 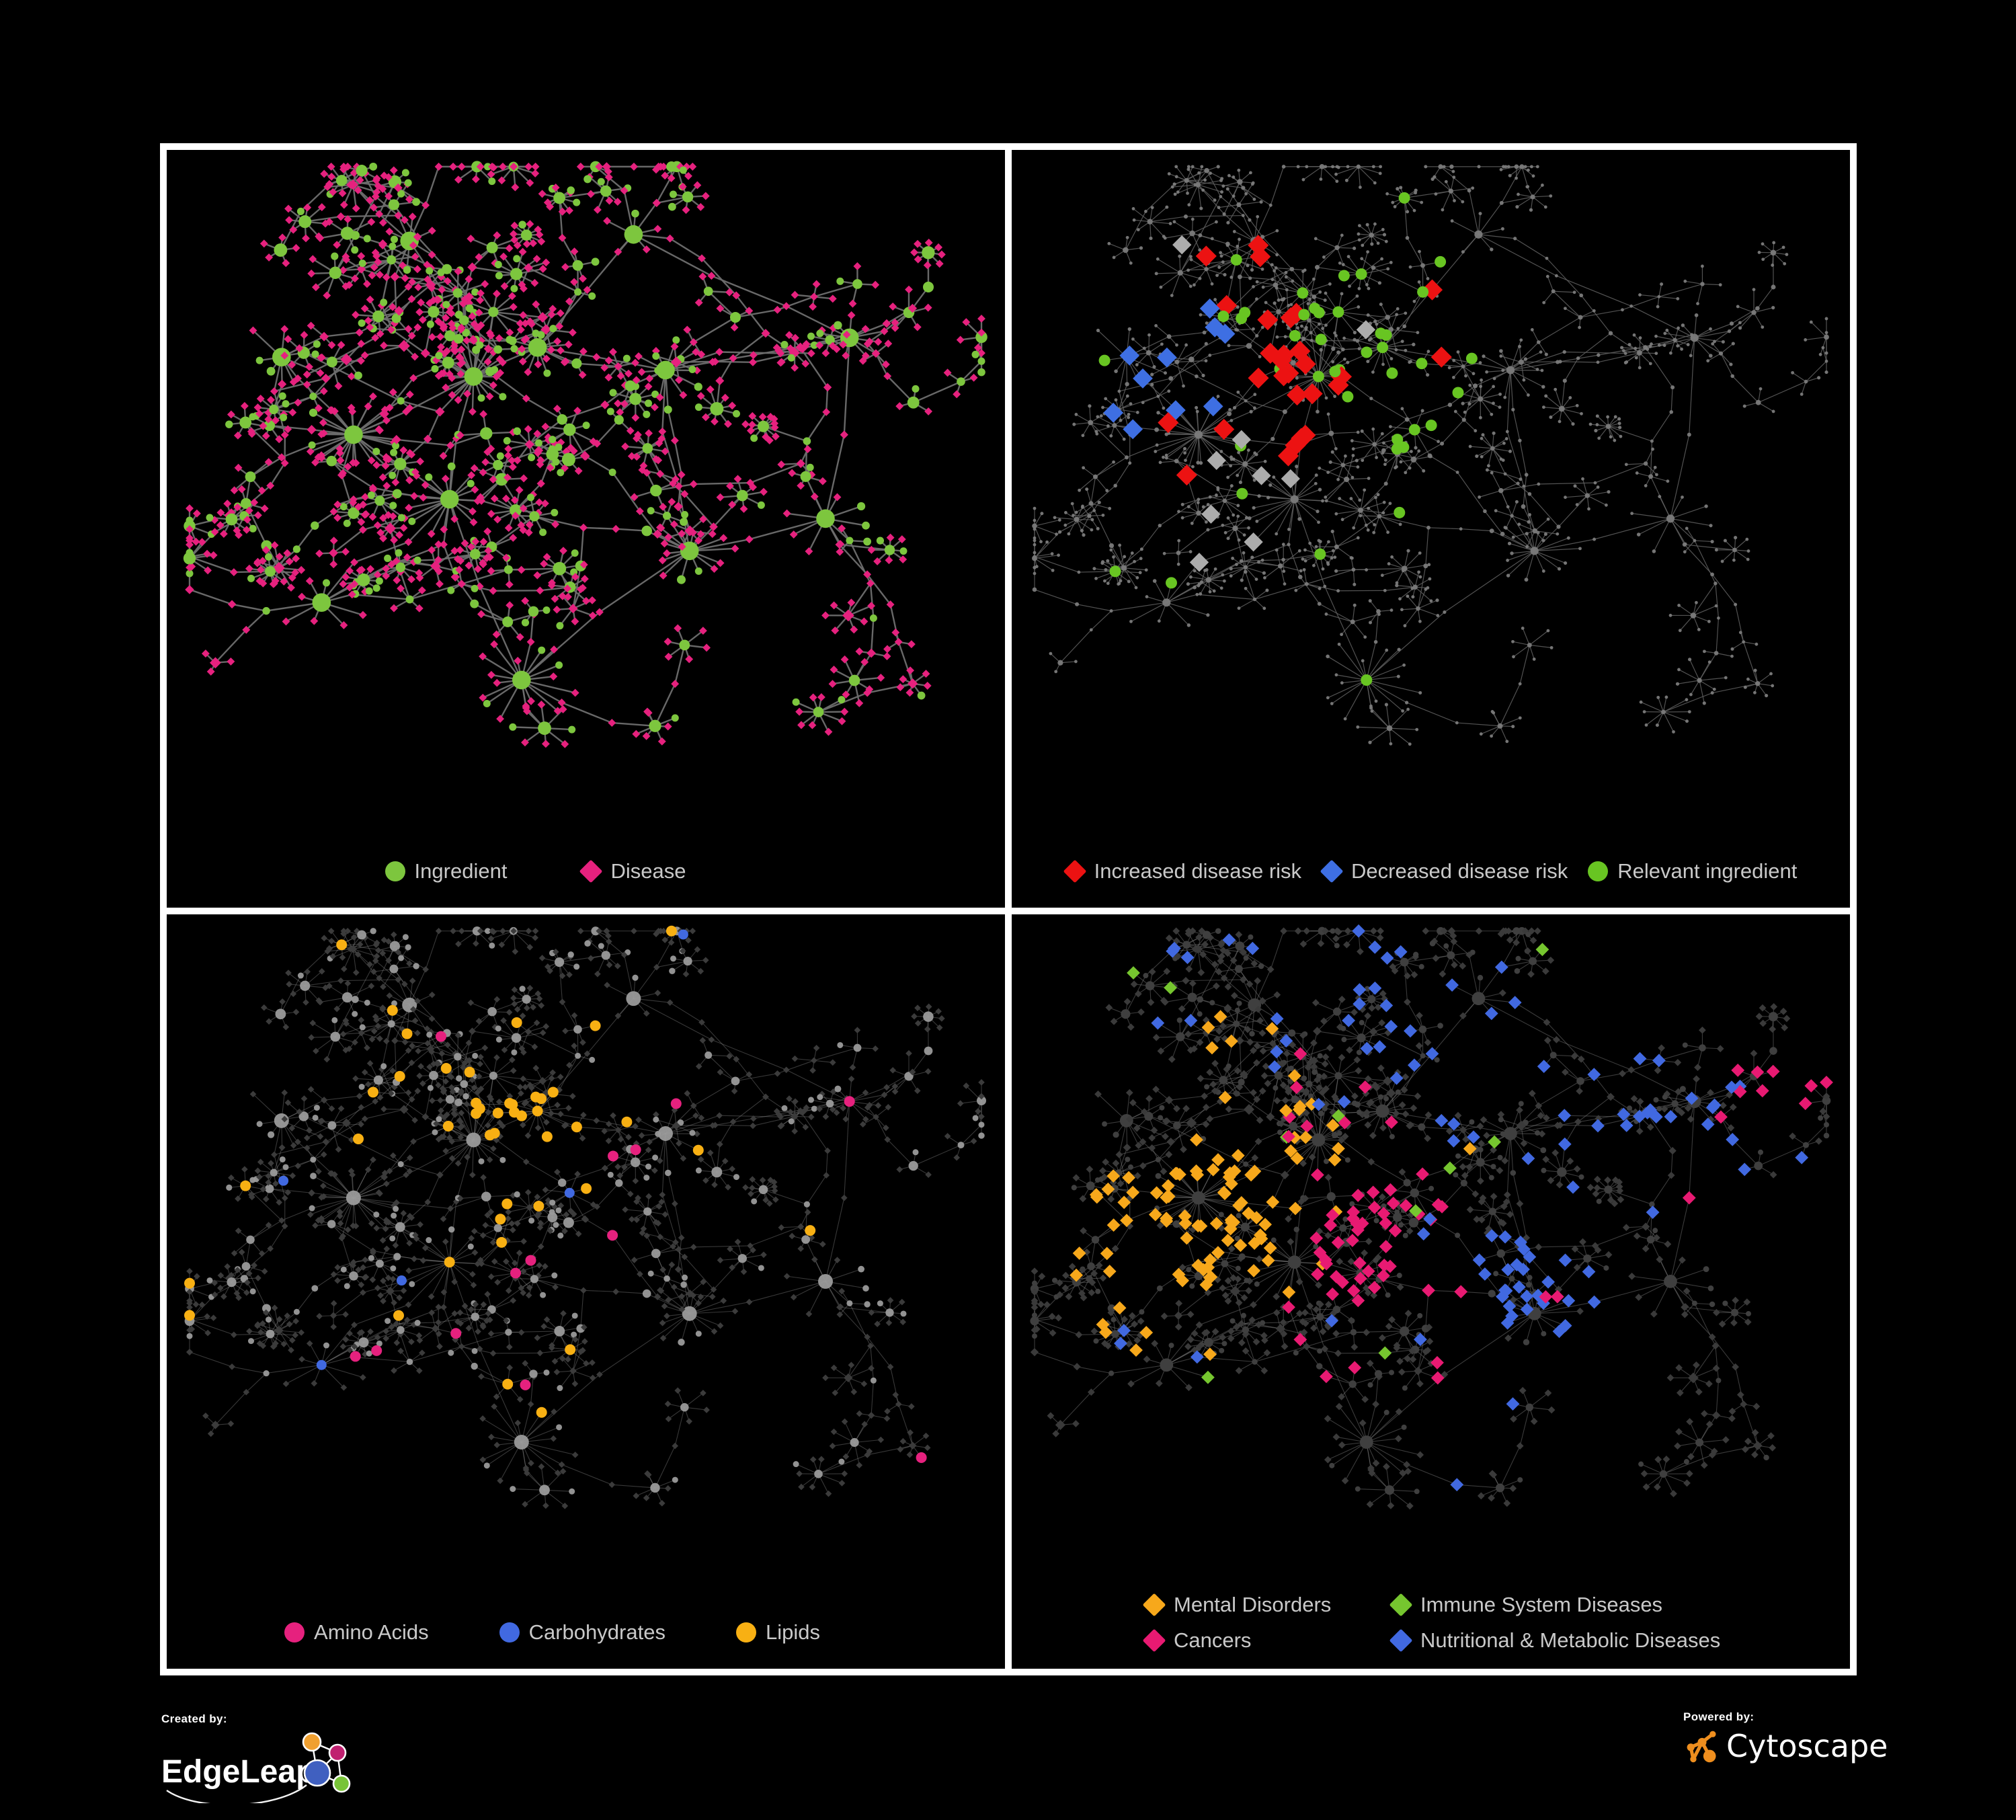 I want to click on legend-label-ingredient: Ingredient, so click(x=461, y=871).